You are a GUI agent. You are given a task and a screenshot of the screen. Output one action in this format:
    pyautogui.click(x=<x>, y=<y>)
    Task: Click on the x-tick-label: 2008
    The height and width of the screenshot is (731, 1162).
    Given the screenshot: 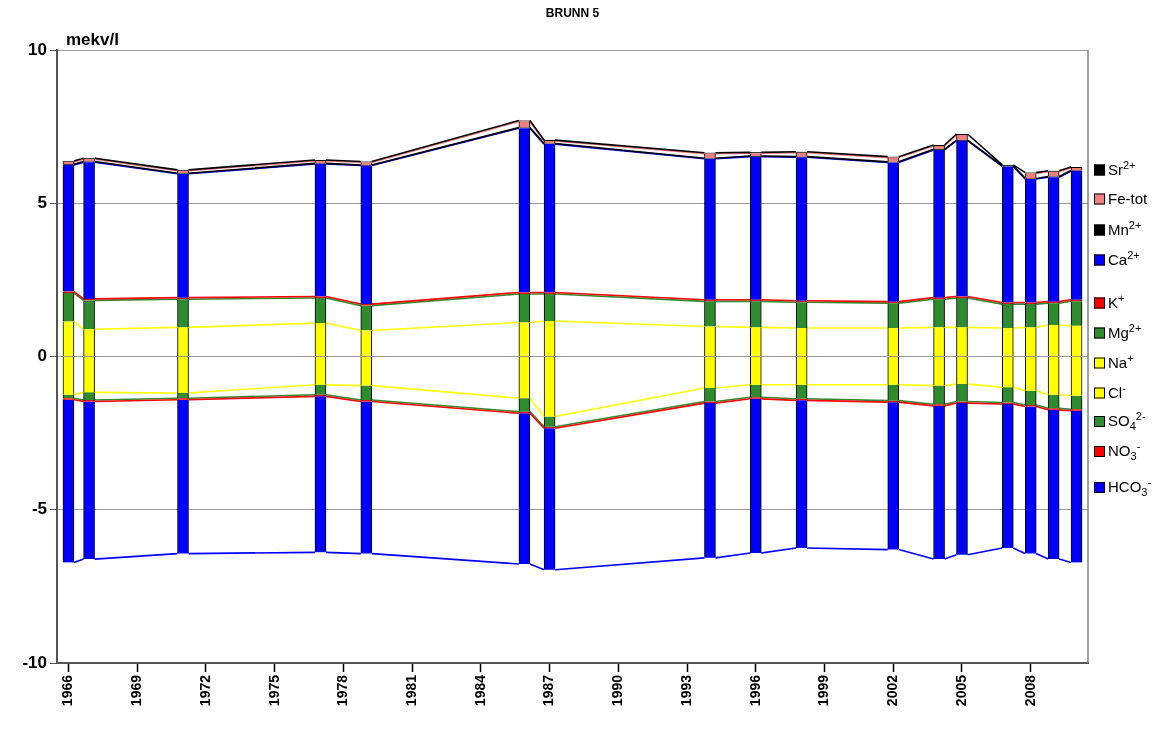 What is the action you would take?
    pyautogui.click(x=1029, y=690)
    